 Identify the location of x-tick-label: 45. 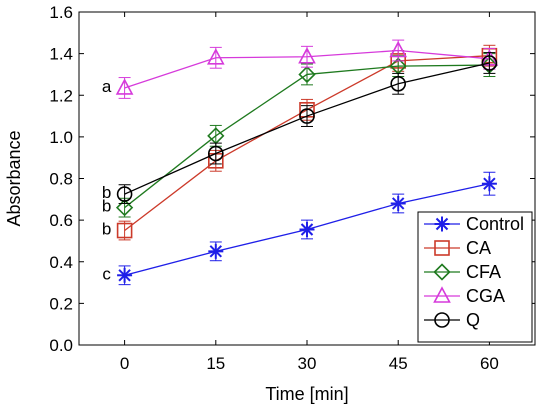
(398, 363).